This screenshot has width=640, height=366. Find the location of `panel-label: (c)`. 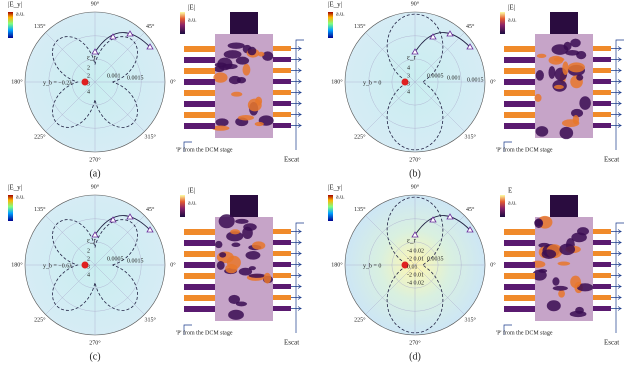

panel-label: (c) is located at coordinates (94, 356).